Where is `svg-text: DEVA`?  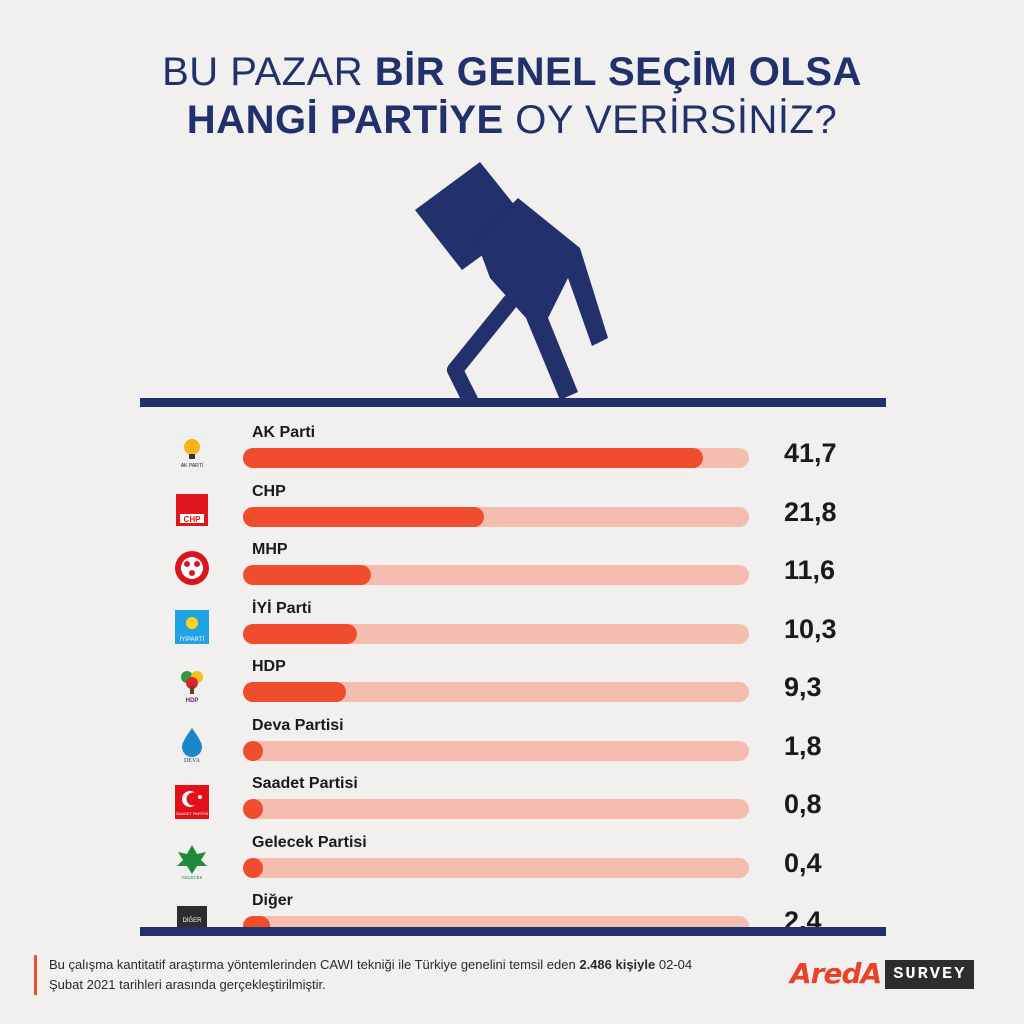
svg-text: DEVA is located at coordinates (192, 760).